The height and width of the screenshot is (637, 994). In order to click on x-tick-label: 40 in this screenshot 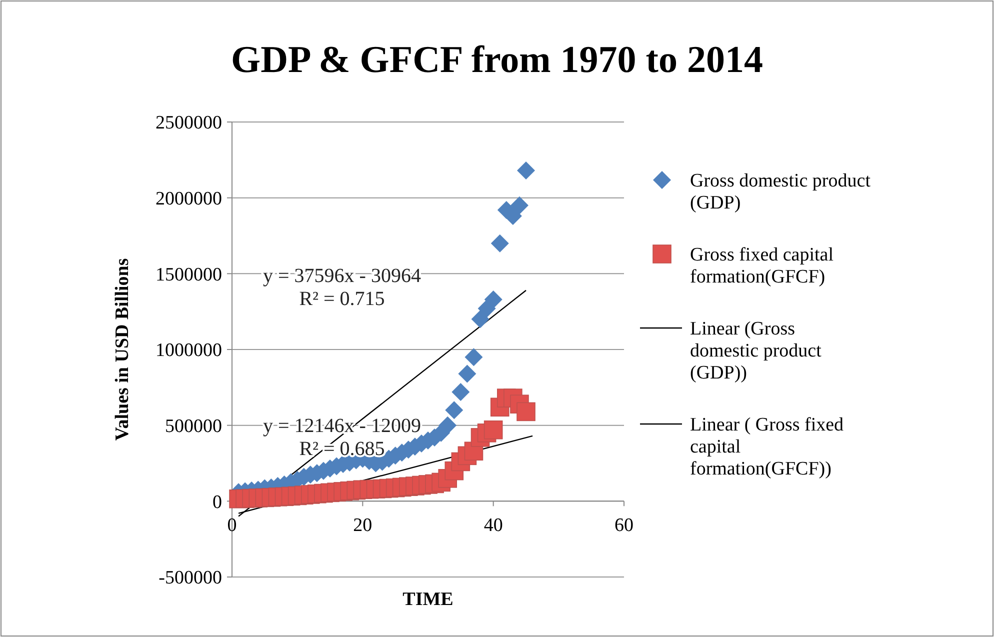, I will do `click(493, 525)`.